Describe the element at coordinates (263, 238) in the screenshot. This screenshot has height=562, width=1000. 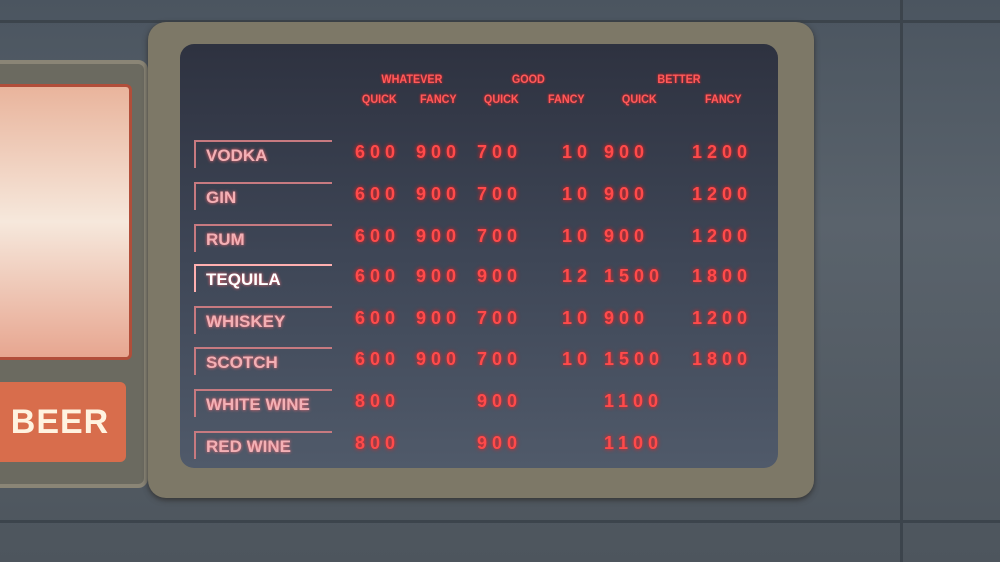
I see `drink-label: RUM` at that location.